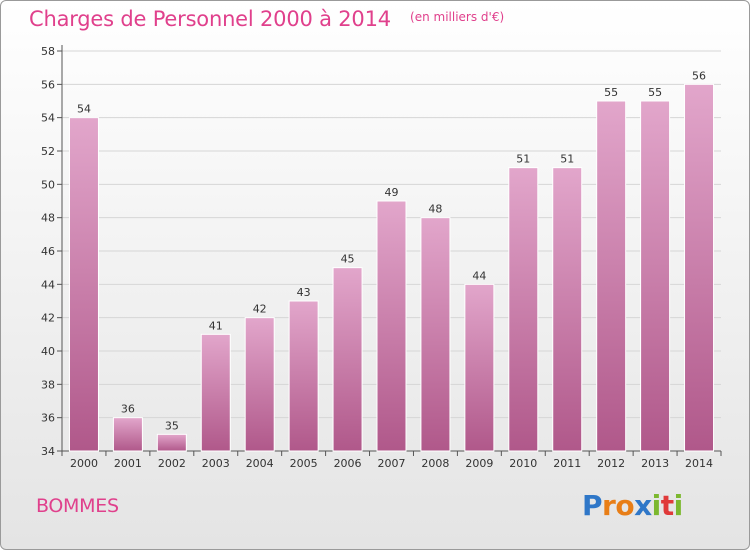  What do you see at coordinates (48, 384) in the screenshot?
I see `y-tick-label: 38` at bounding box center [48, 384].